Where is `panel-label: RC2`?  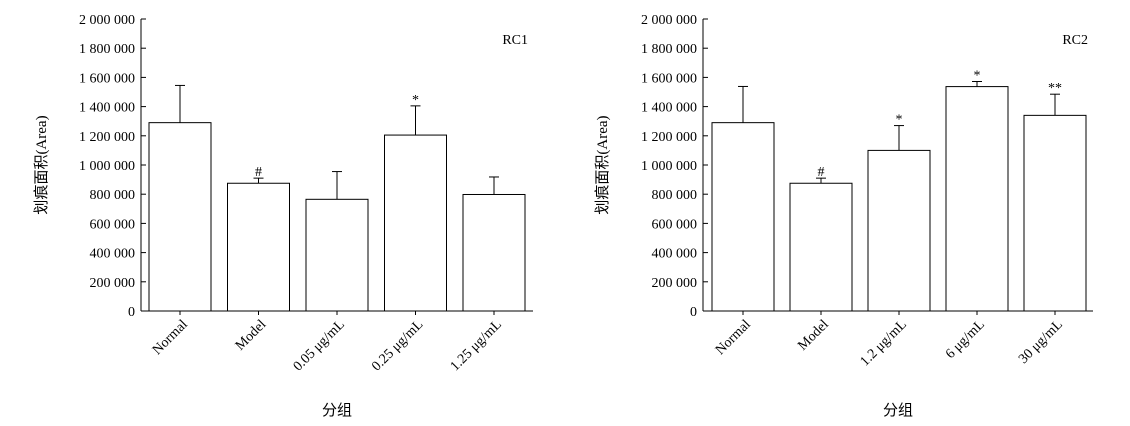
panel-label: RC2 is located at coordinates (1075, 40).